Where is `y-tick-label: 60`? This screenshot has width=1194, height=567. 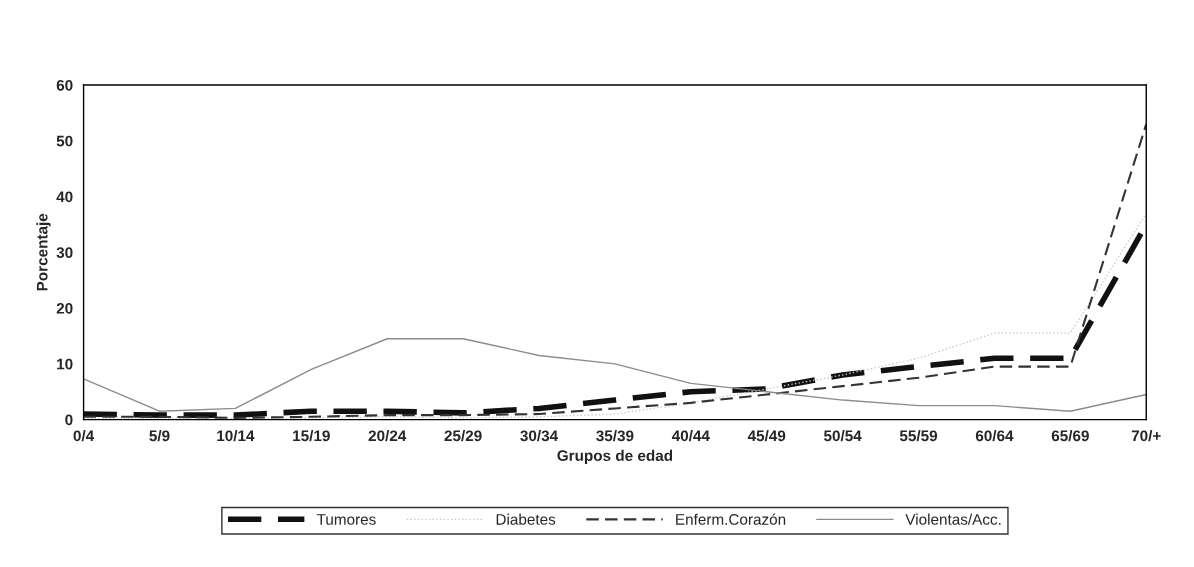 y-tick-label: 60 is located at coordinates (64, 85).